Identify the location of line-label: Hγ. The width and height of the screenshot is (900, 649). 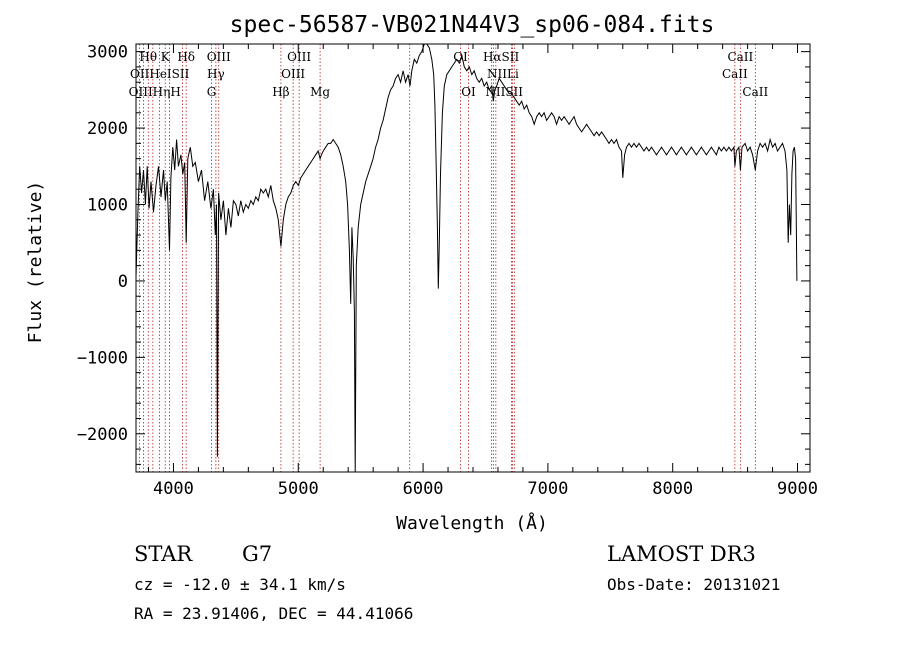
(216, 74).